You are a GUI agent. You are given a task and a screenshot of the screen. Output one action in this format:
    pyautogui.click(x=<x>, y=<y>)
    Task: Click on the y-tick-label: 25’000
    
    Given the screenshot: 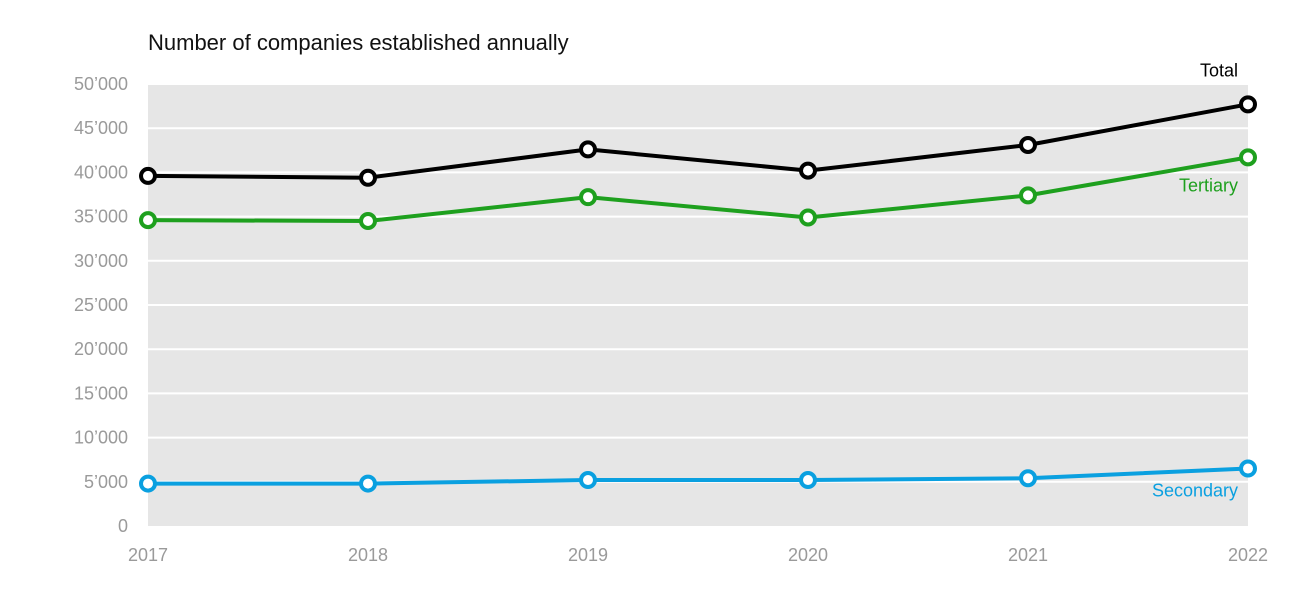 What is the action you would take?
    pyautogui.click(x=101, y=305)
    